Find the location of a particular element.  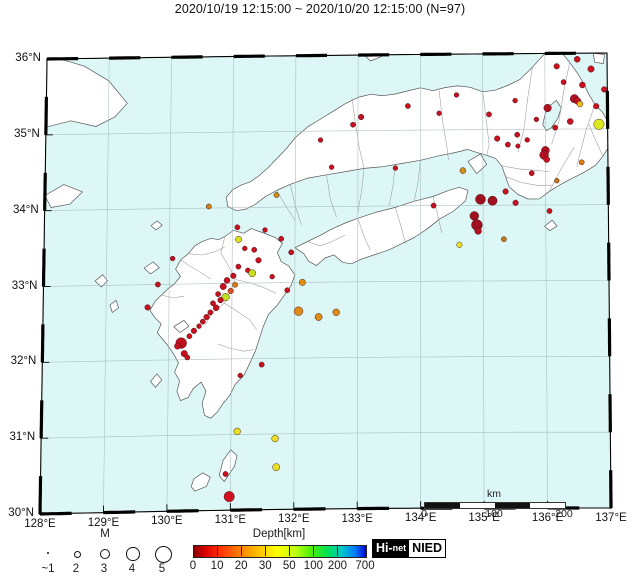

scale-bar-graphic is located at coordinates (495, 505).